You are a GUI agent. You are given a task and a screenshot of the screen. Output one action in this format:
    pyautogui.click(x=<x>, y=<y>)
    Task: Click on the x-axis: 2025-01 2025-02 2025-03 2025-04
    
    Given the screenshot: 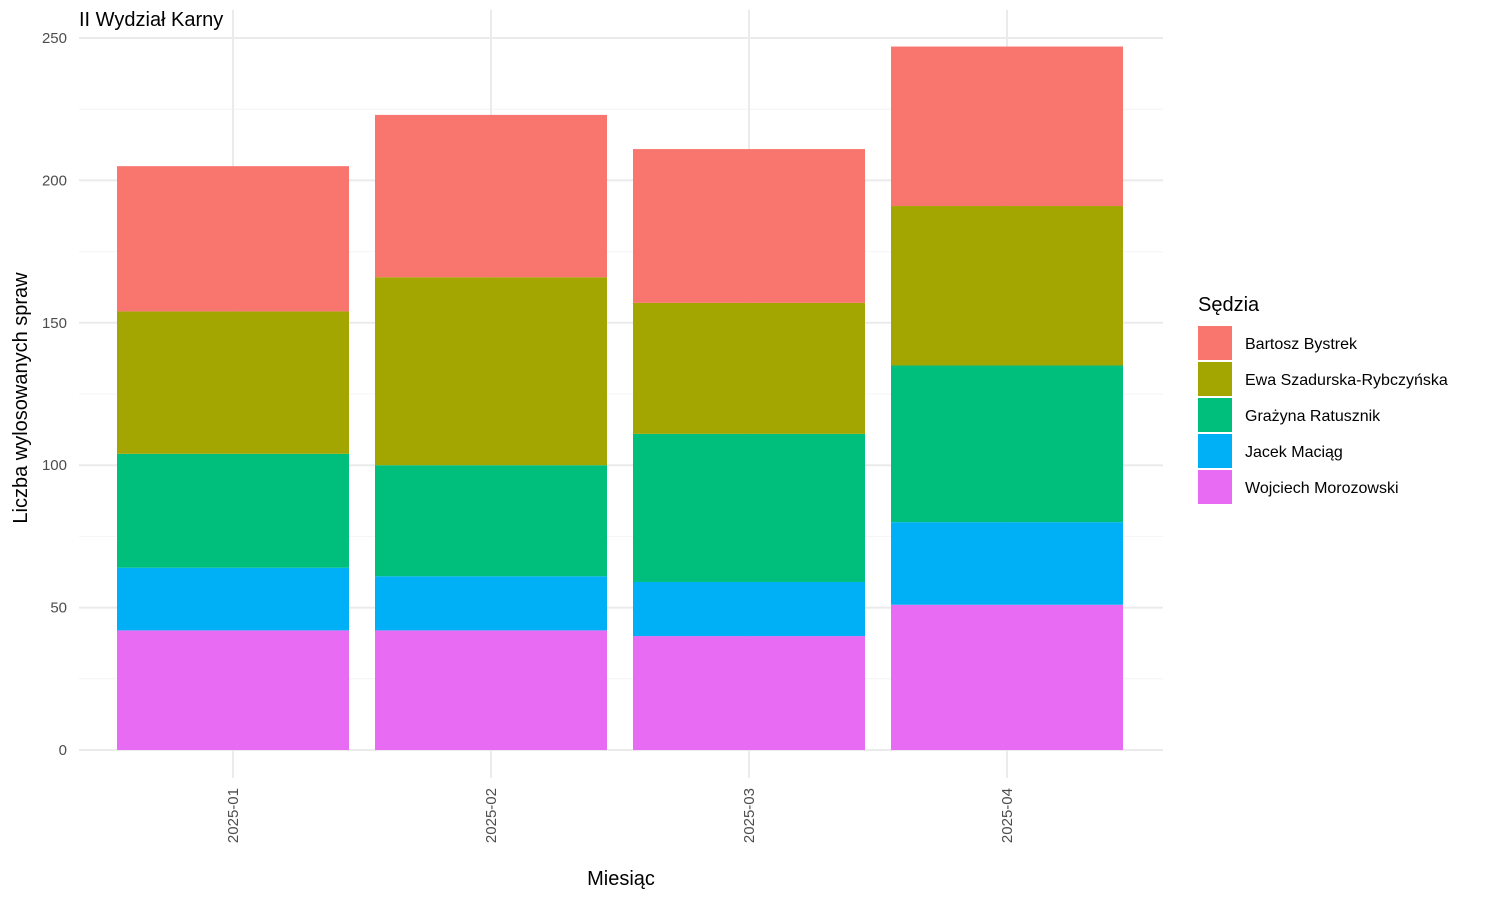 What is the action you would take?
    pyautogui.click(x=620, y=815)
    